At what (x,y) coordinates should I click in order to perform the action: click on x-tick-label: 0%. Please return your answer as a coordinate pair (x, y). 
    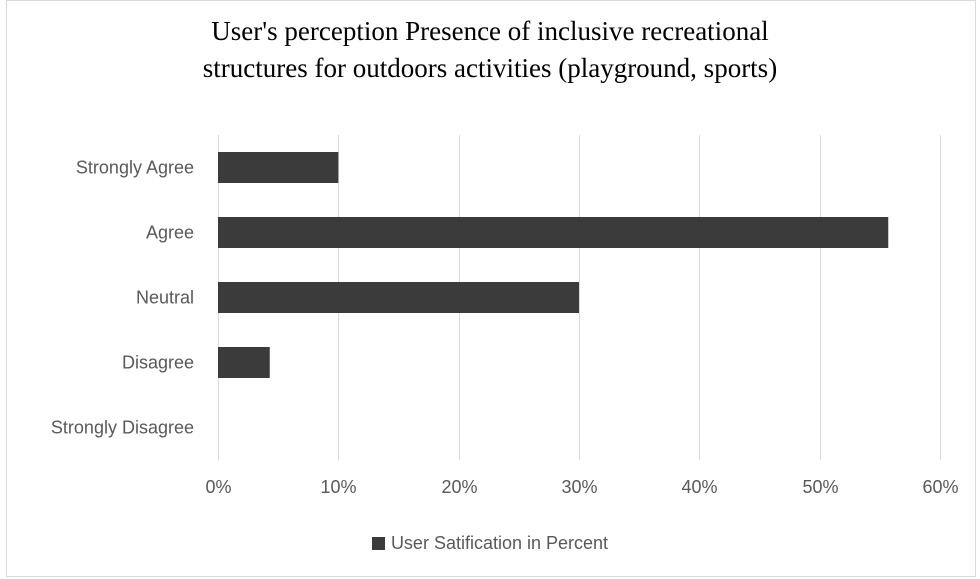
    Looking at the image, I should click on (218, 487).